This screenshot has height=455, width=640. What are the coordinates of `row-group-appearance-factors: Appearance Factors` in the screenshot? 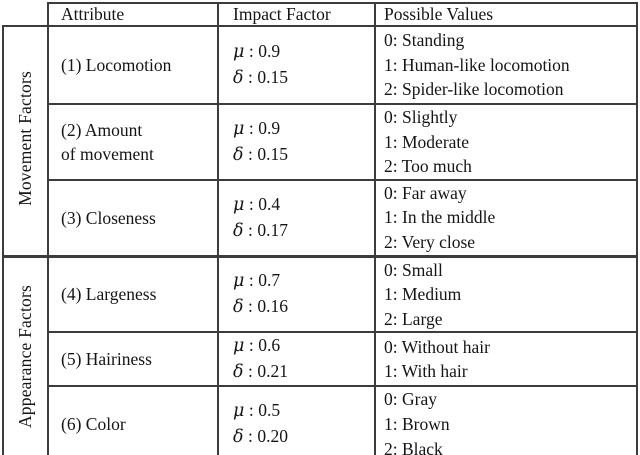 It's located at (25, 354).